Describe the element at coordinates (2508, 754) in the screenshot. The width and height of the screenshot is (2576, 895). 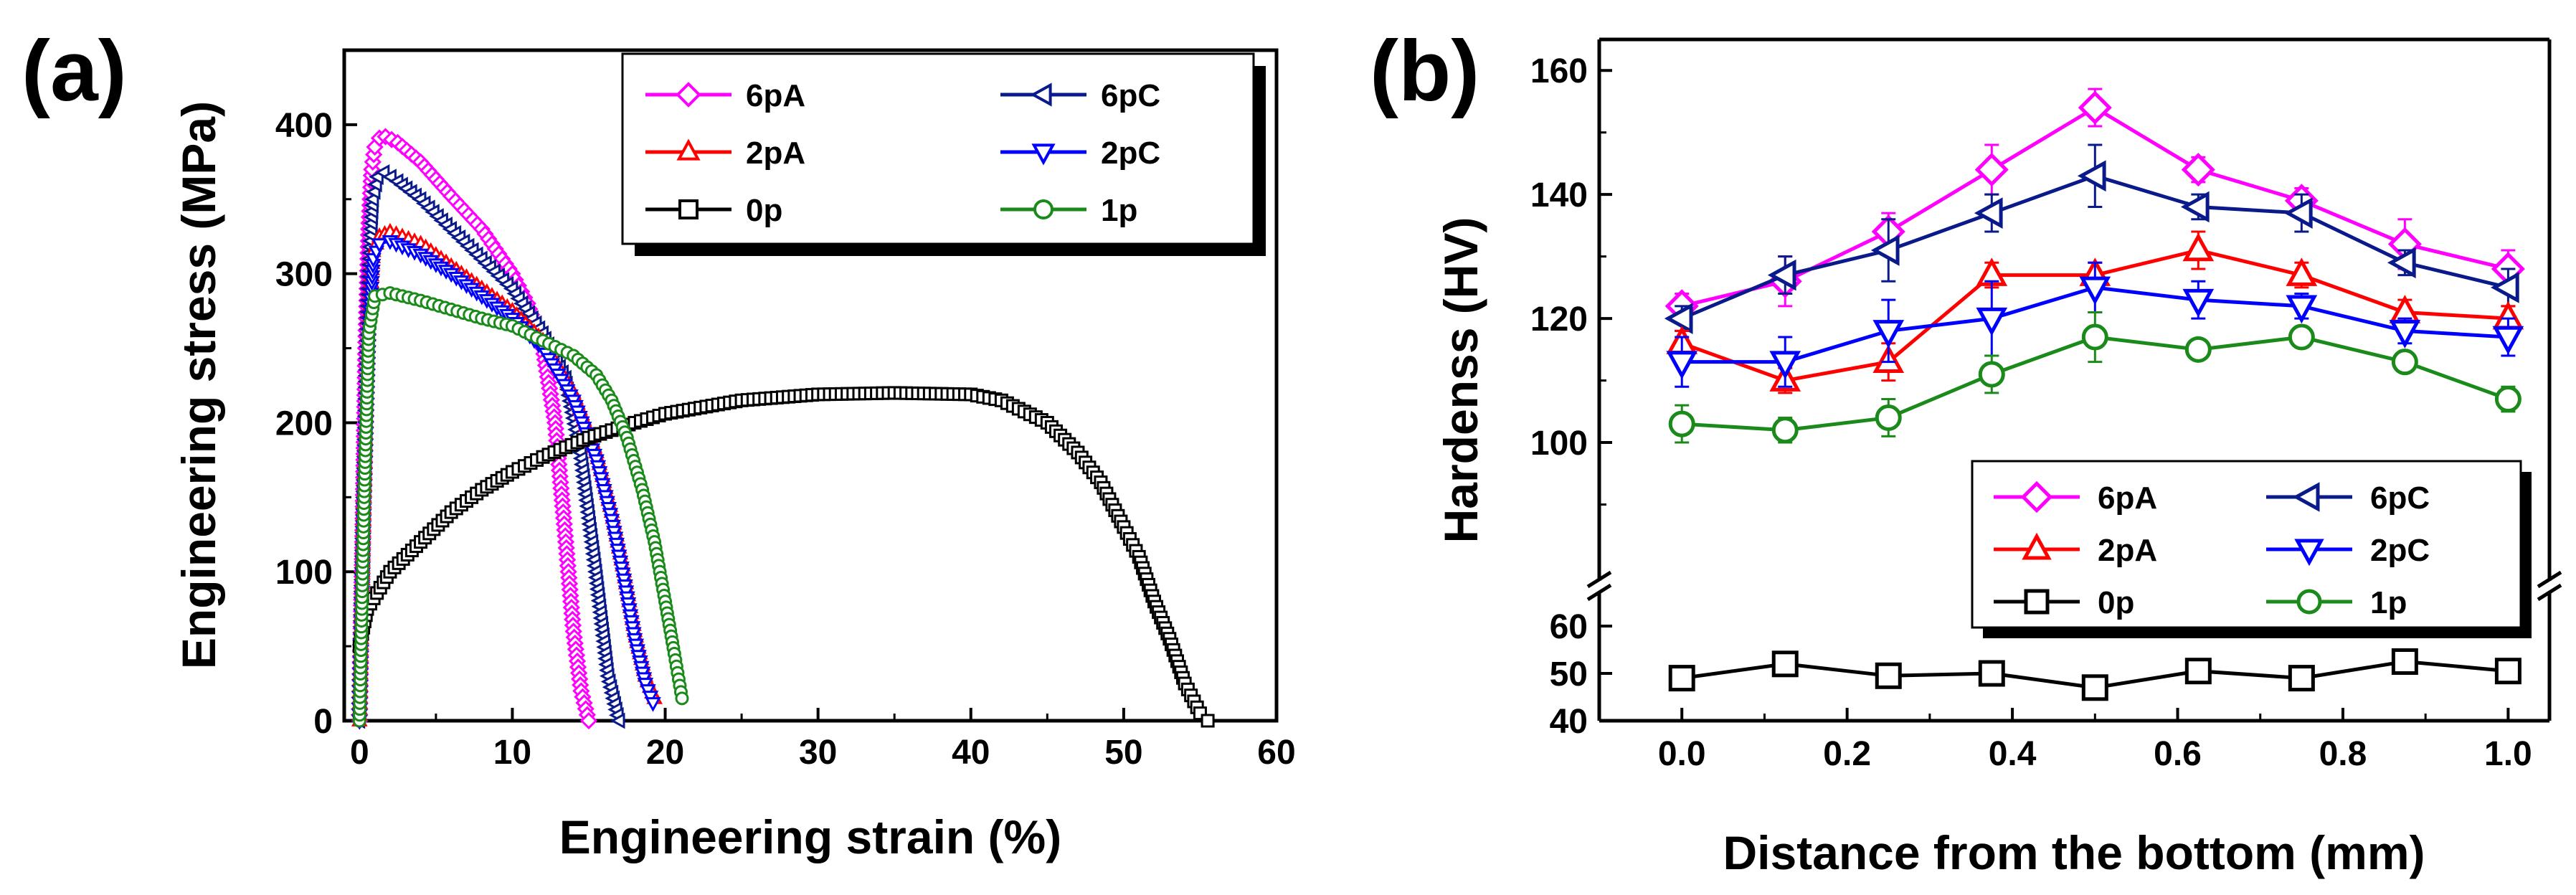
I see `x-tick-label: 1.0` at that location.